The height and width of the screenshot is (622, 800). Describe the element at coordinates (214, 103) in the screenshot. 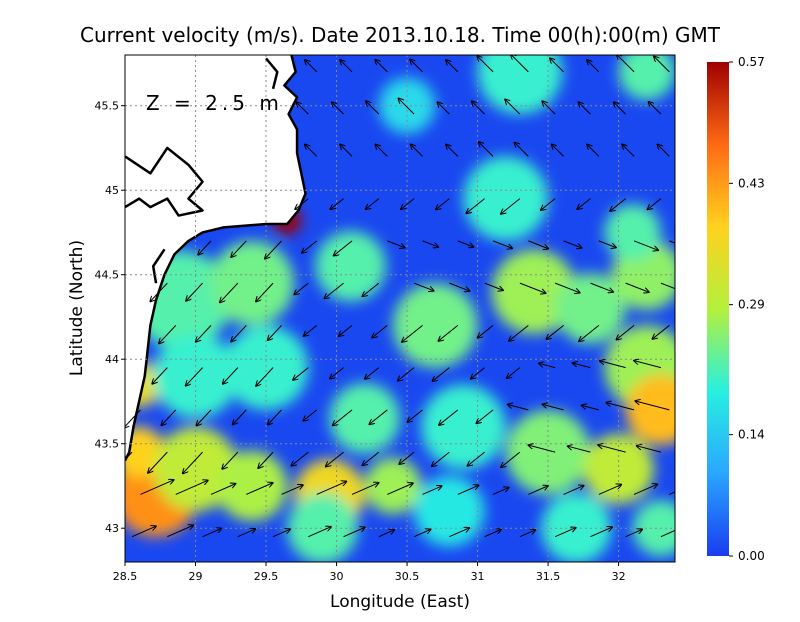

I see `depth-label: Z = 2.5 m` at that location.